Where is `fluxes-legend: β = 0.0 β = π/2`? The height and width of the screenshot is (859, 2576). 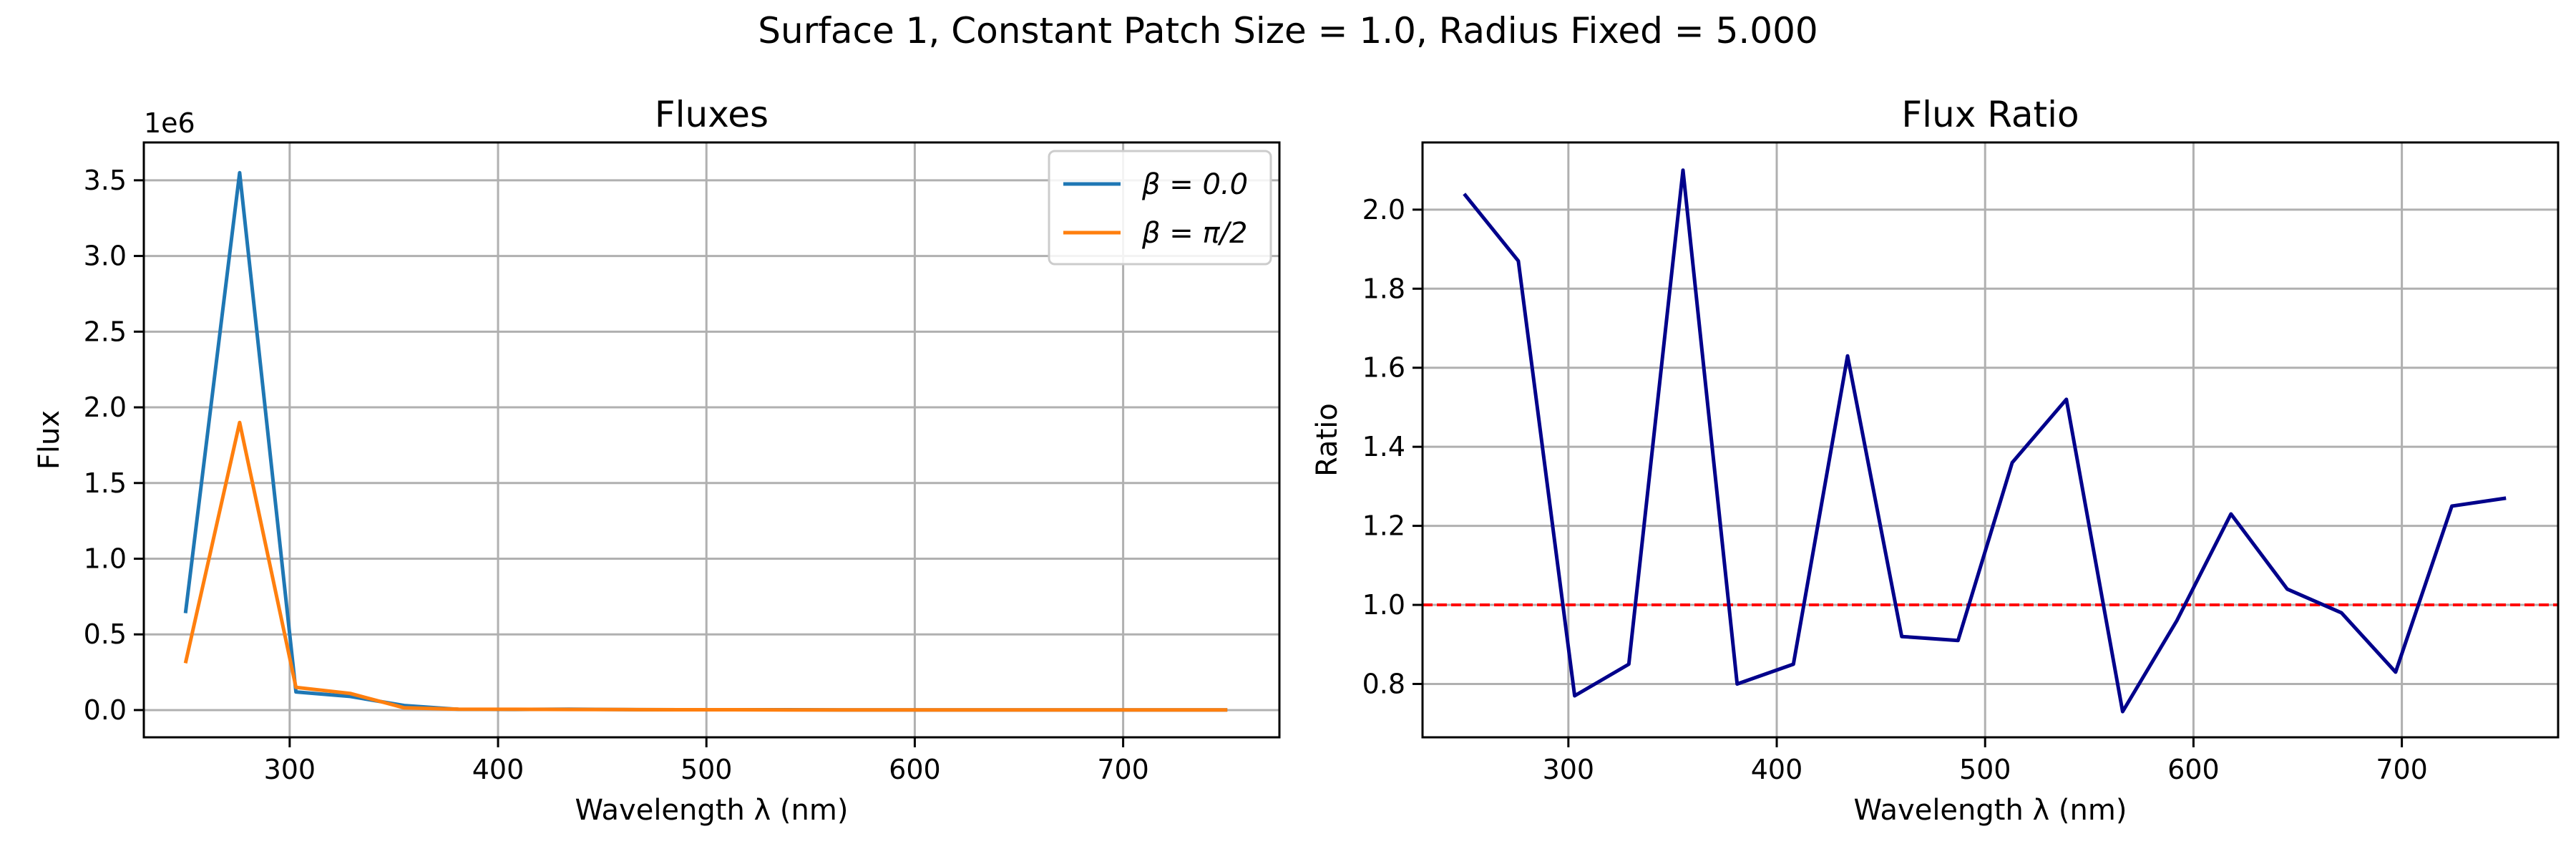 fluxes-legend: β = 0.0 β = π/2 is located at coordinates (1160, 208).